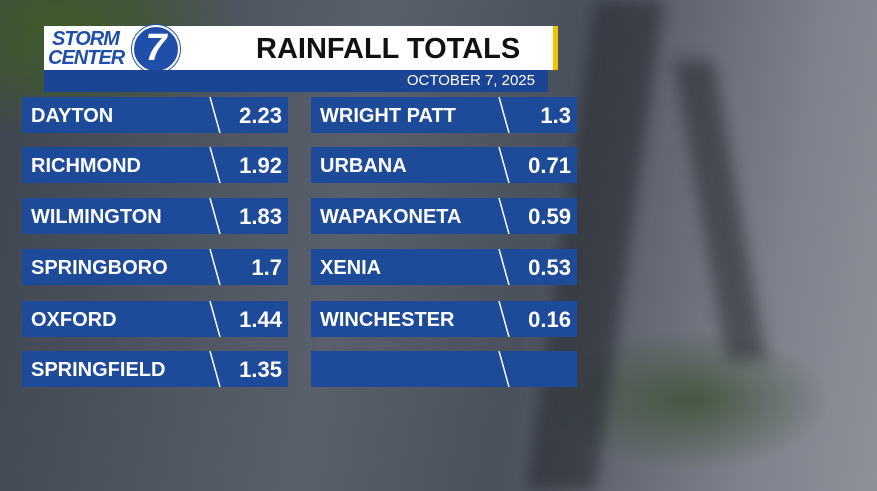 The image size is (877, 491). Describe the element at coordinates (86, 39) in the screenshot. I see `logo-text: STORM` at that location.